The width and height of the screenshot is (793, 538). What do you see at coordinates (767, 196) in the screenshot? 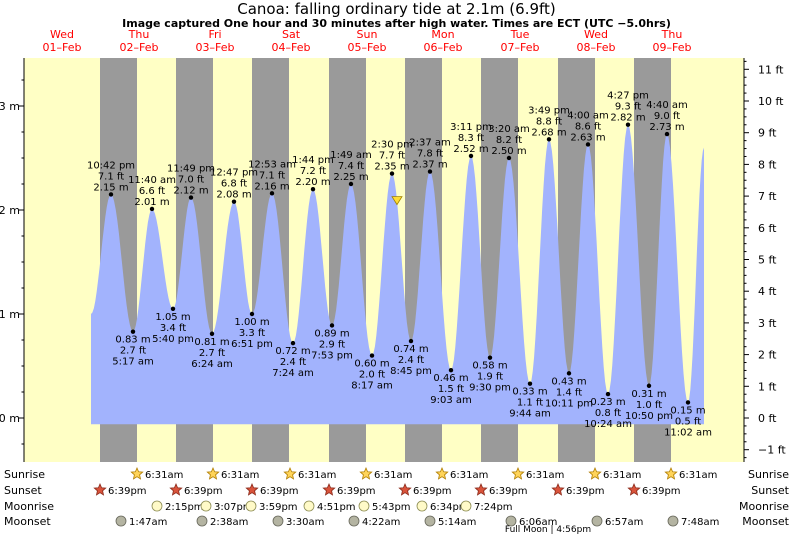
I see `right-tick-label: 7 ft` at bounding box center [767, 196].